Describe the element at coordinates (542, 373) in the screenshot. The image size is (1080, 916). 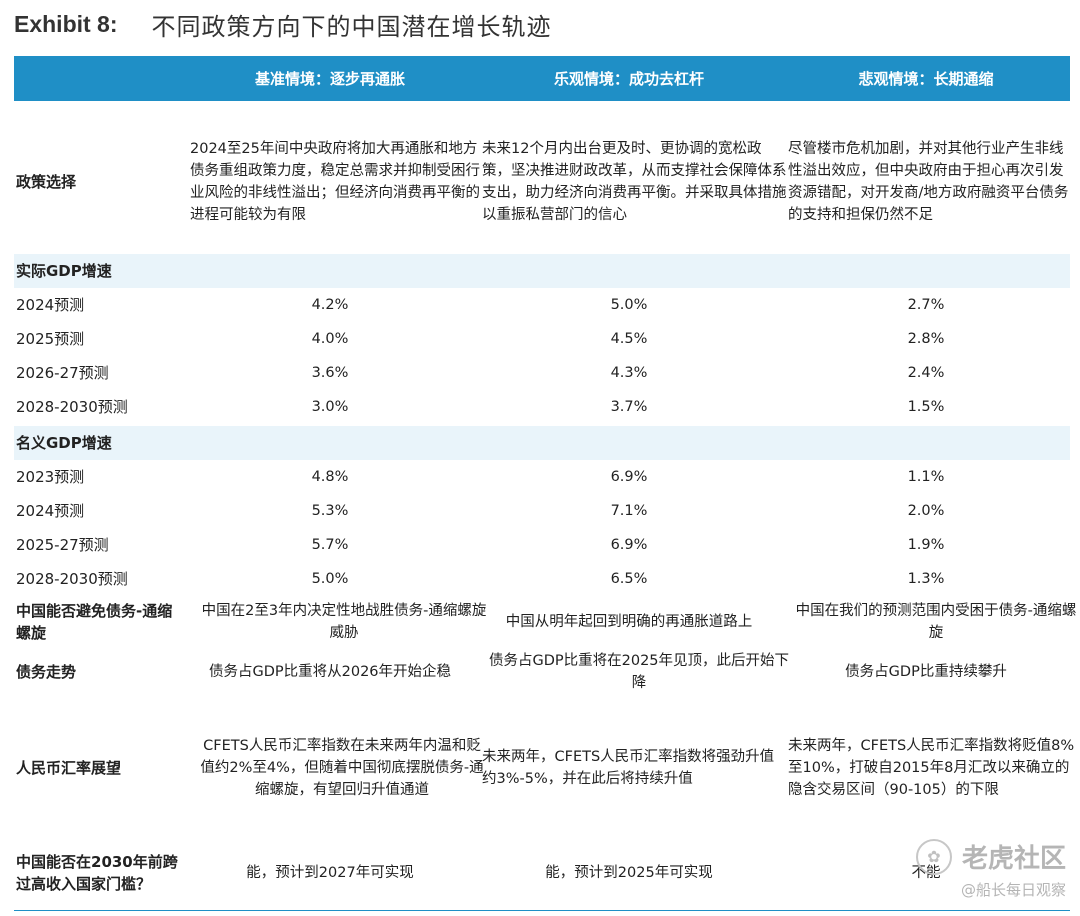
I see `table-row: 2026-27预测 3.6% 4.3% 2.4%` at that location.